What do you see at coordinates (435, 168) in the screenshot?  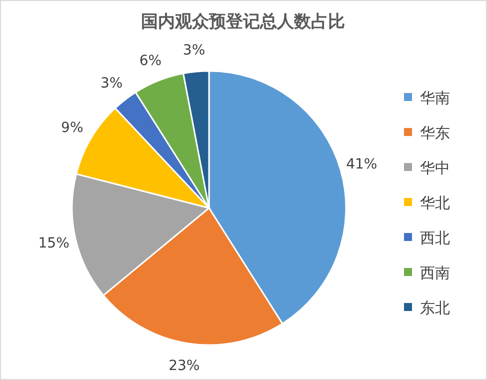 I see `legend-label: 华中` at bounding box center [435, 168].